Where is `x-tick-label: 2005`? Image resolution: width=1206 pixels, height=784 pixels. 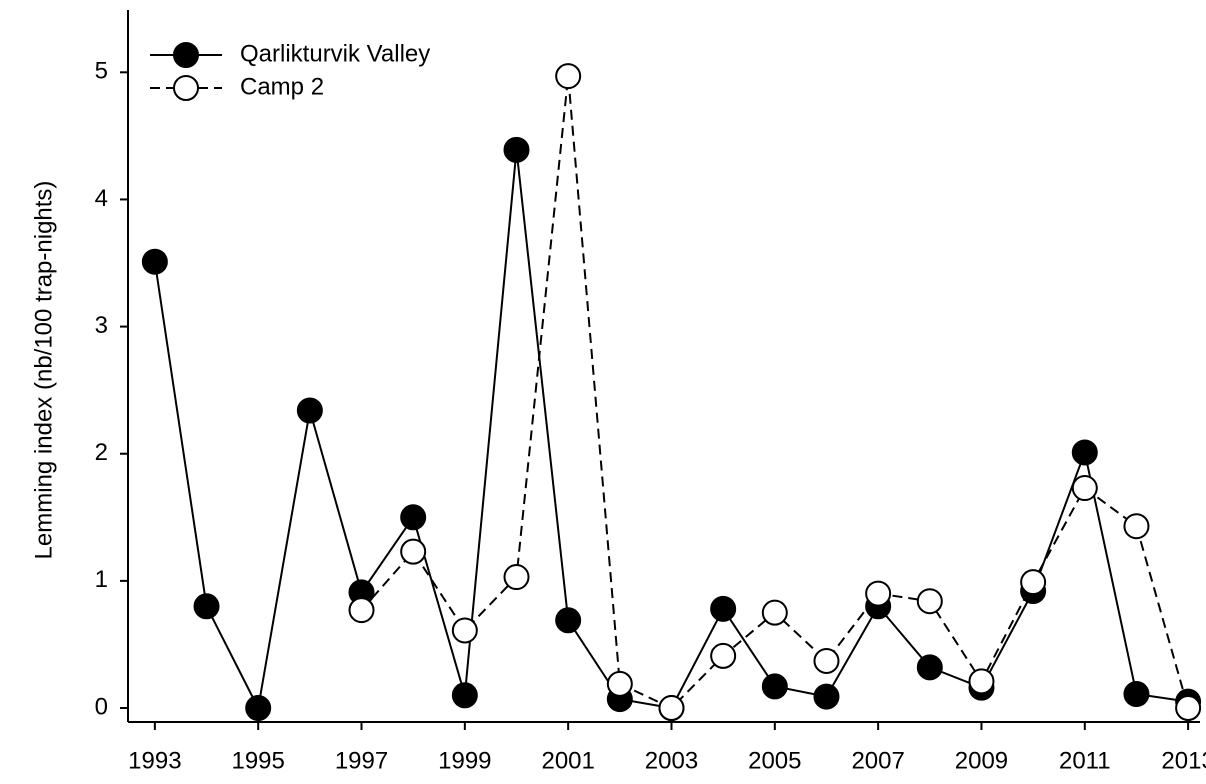
x-tick-label: 2005 is located at coordinates (774, 760).